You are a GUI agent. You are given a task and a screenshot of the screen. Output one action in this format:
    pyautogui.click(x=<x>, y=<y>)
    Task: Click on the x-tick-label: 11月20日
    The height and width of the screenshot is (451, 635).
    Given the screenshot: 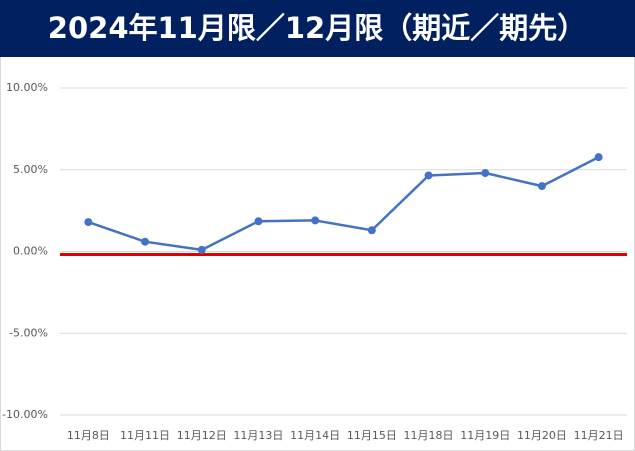 What is the action you would take?
    pyautogui.click(x=542, y=435)
    